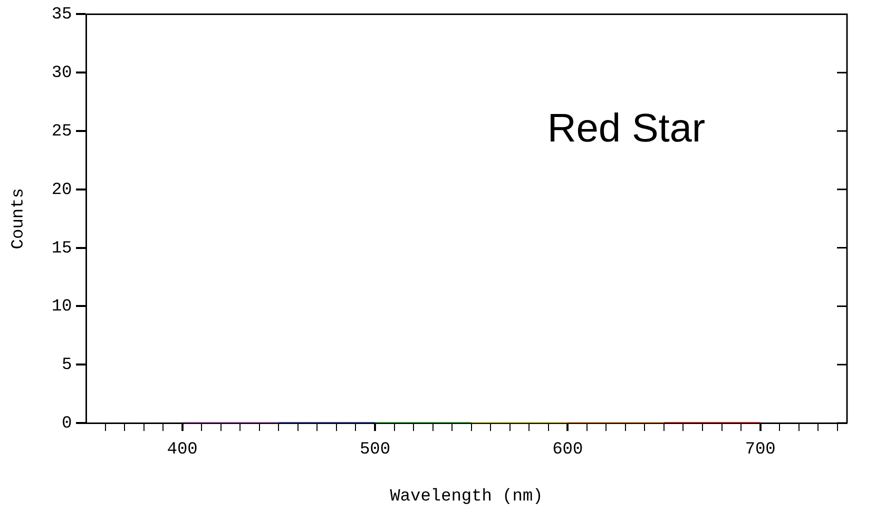  What do you see at coordinates (375, 450) in the screenshot?
I see `x-tick-label: 500` at bounding box center [375, 450].